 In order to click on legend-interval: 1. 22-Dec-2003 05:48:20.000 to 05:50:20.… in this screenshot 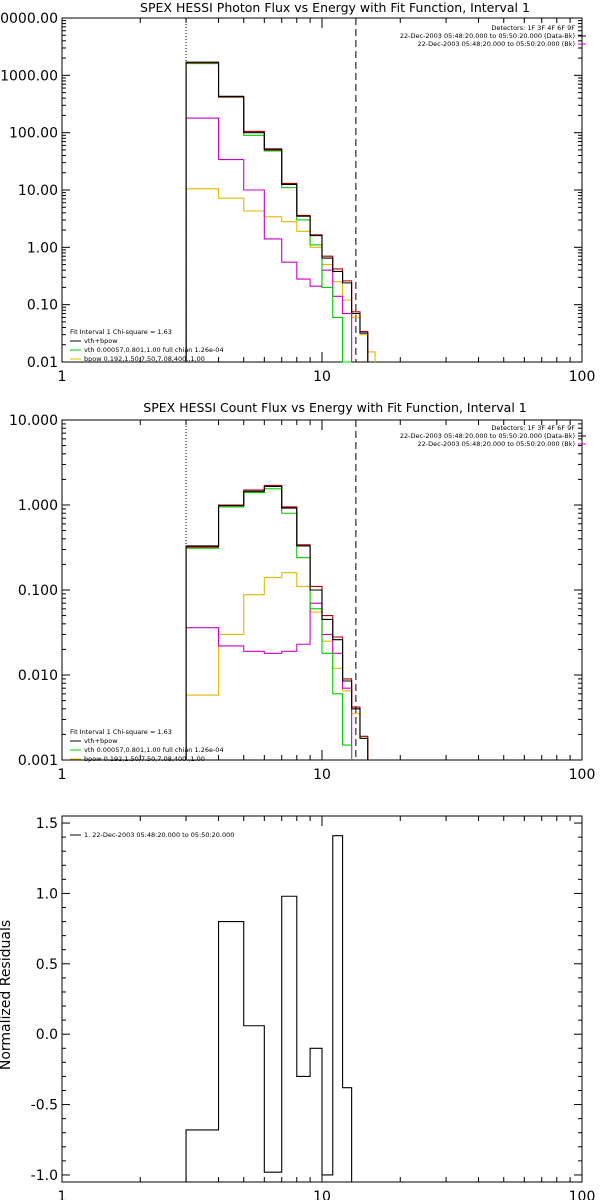, I will do `click(159, 835)`.